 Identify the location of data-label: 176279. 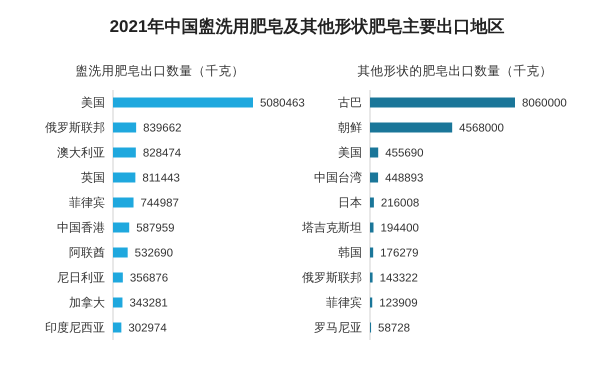
(399, 254).